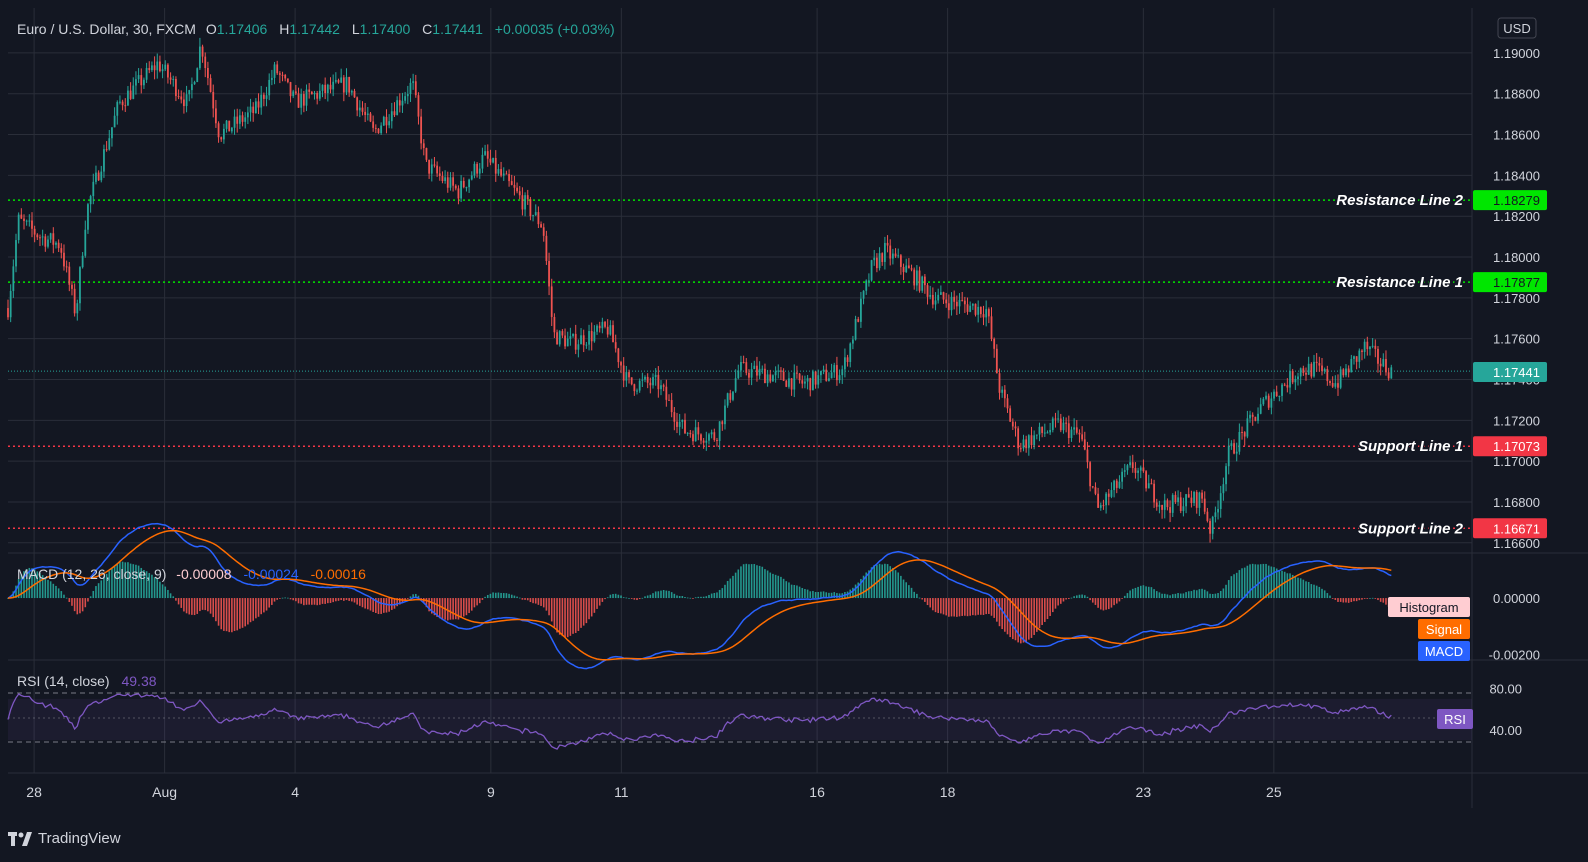 This screenshot has height=862, width=1588. Describe the element at coordinates (64, 838) in the screenshot. I see `tradingview-logo: TradingView` at that location.